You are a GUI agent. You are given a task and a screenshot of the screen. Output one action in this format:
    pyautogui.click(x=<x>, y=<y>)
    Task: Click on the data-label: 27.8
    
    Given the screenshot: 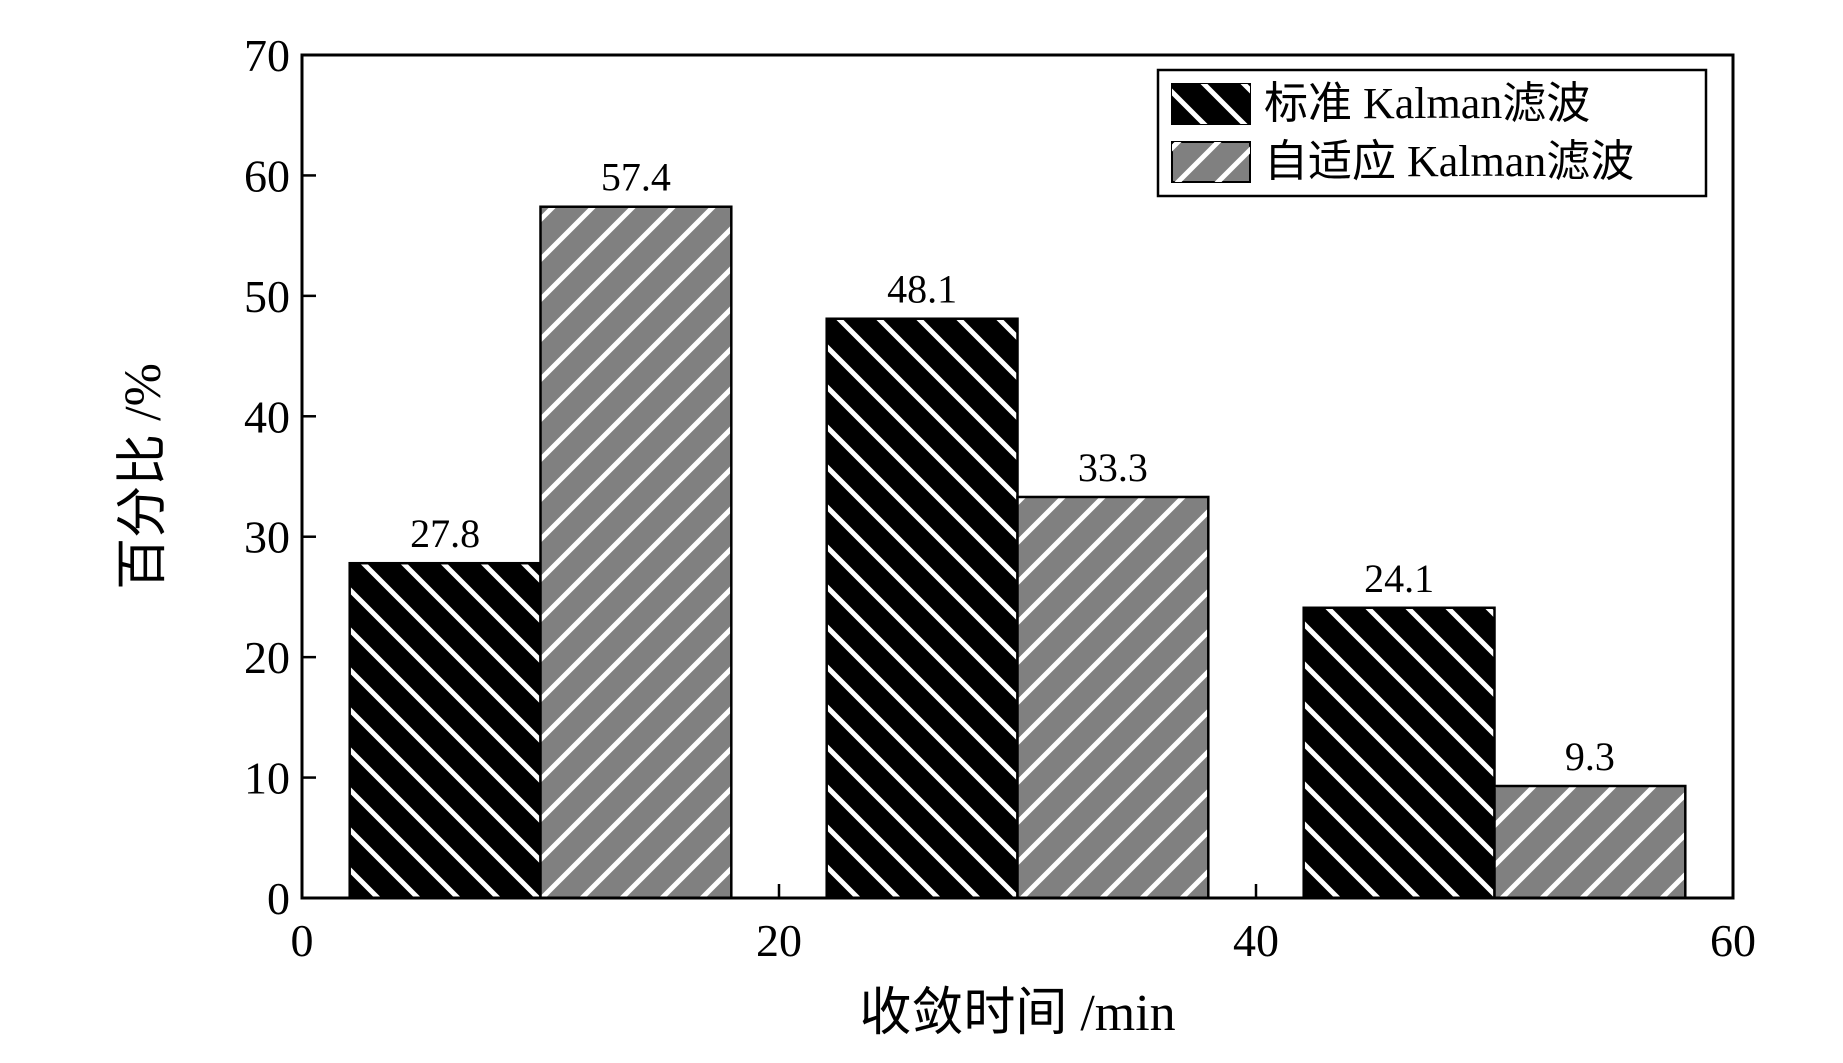 What is the action you would take?
    pyautogui.click(x=445, y=533)
    